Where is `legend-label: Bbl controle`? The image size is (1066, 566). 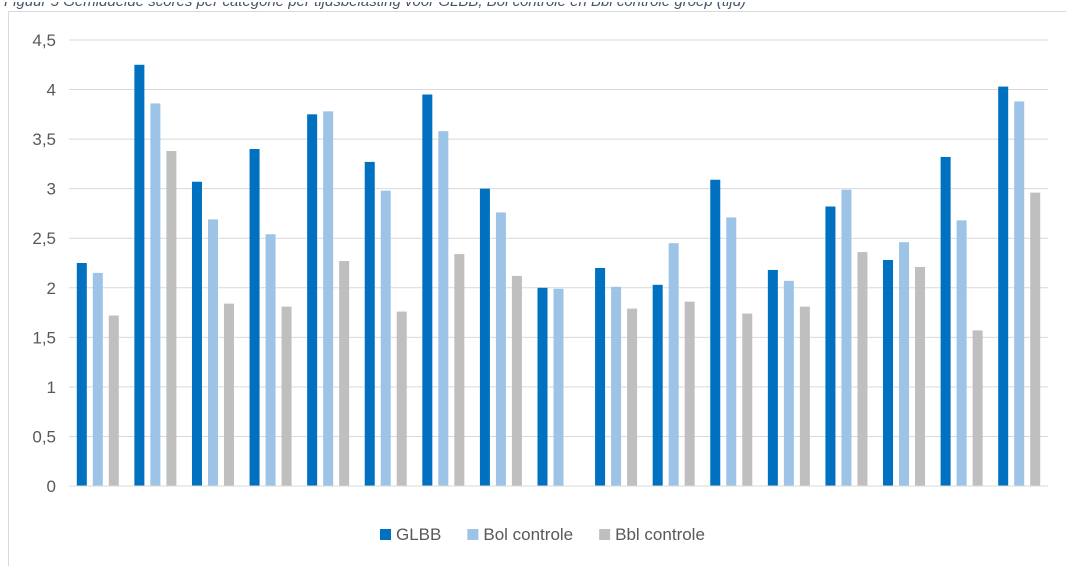 legend-label: Bbl controle is located at coordinates (660, 534).